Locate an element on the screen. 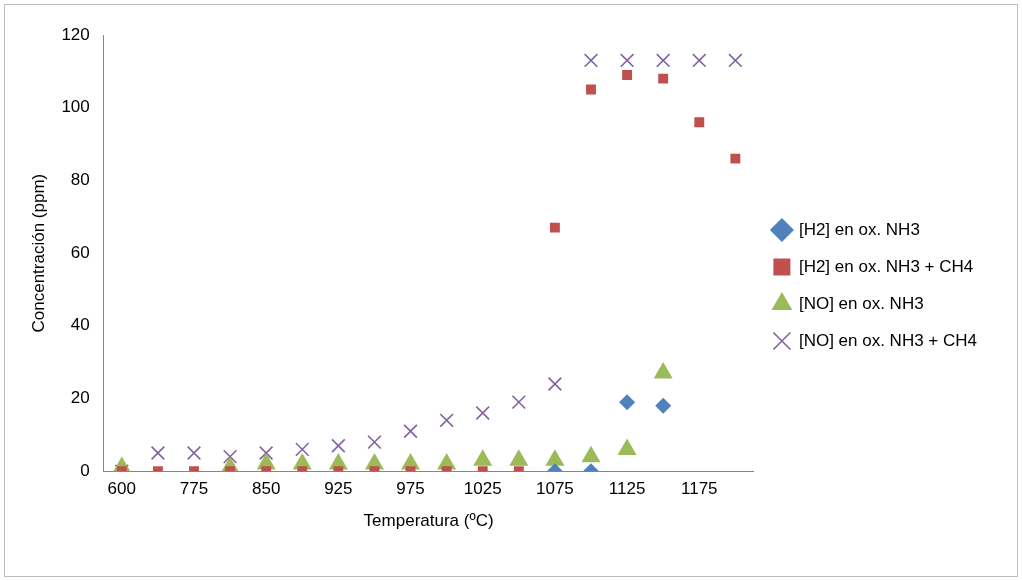 The image size is (1022, 581). x-tick-label: 925 is located at coordinates (338, 489).